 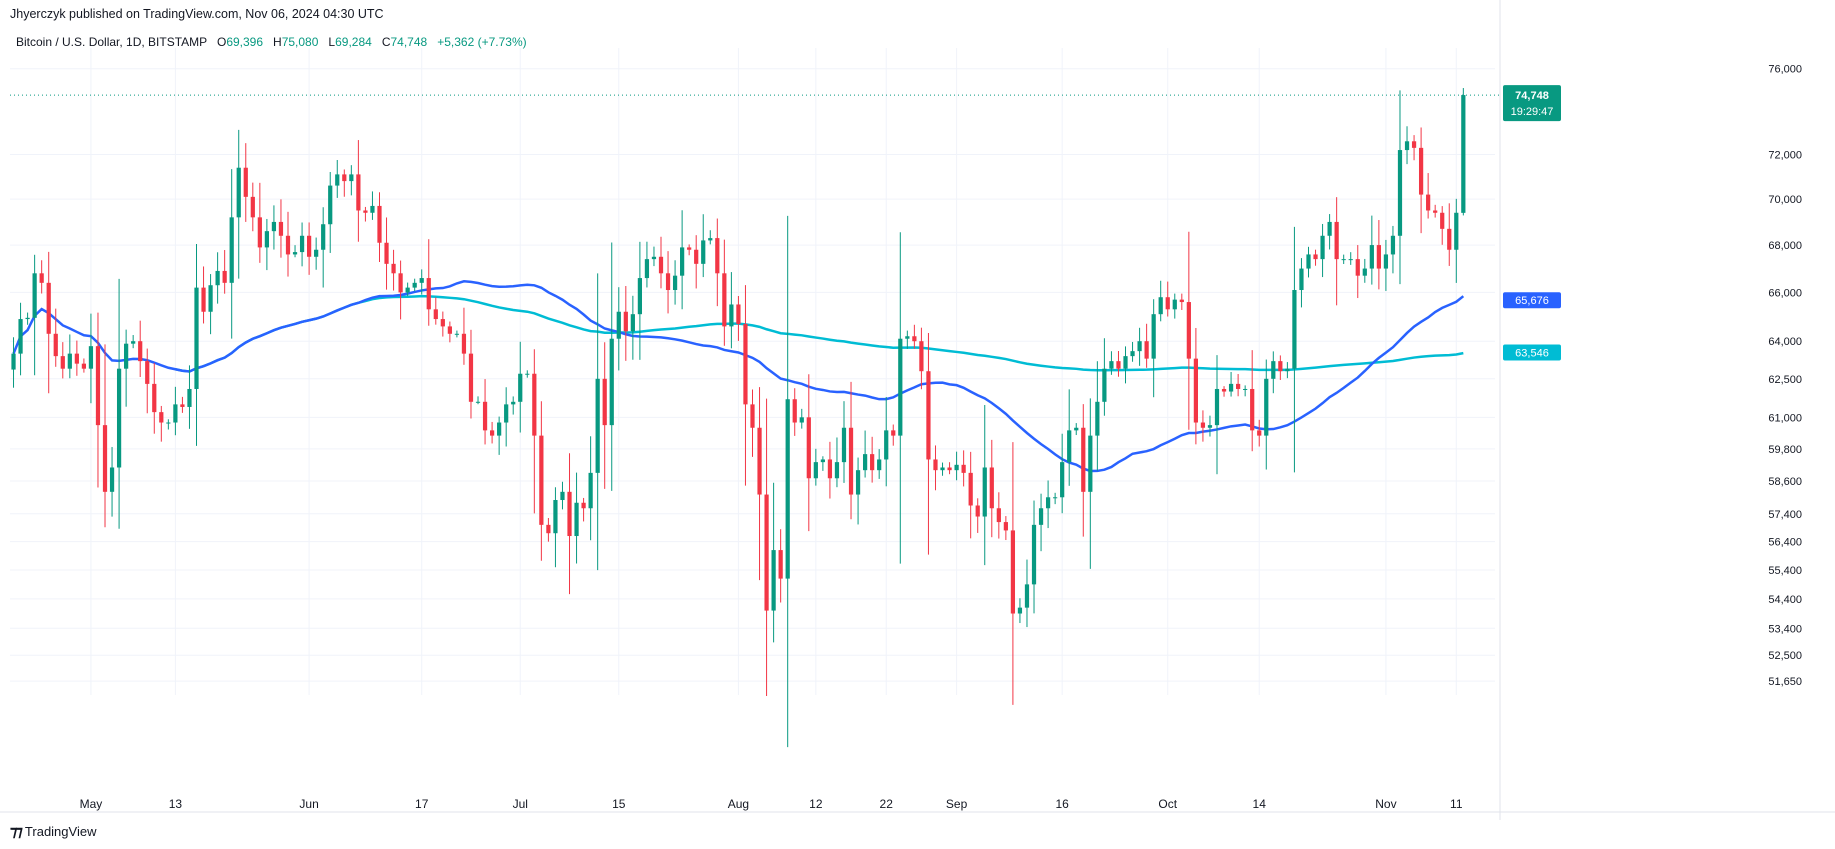 What do you see at coordinates (1062, 804) in the screenshot?
I see `x-tick-label: 16` at bounding box center [1062, 804].